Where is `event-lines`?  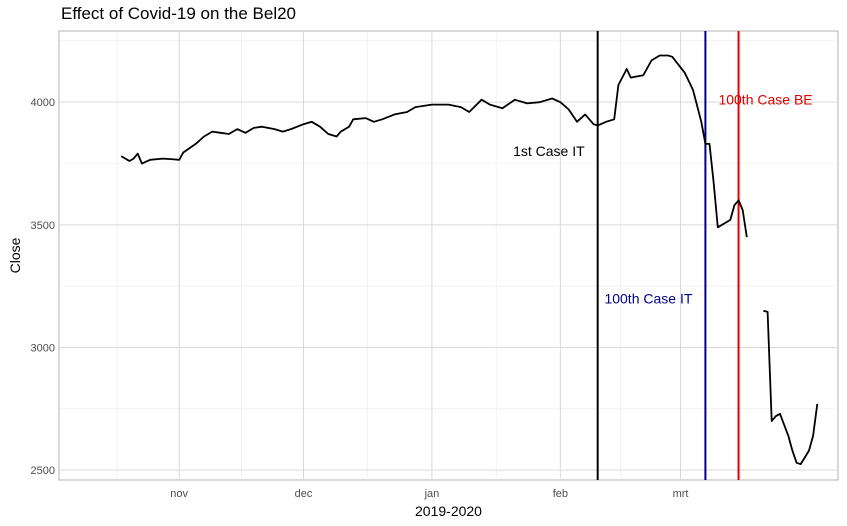
event-lines is located at coordinates (668, 255).